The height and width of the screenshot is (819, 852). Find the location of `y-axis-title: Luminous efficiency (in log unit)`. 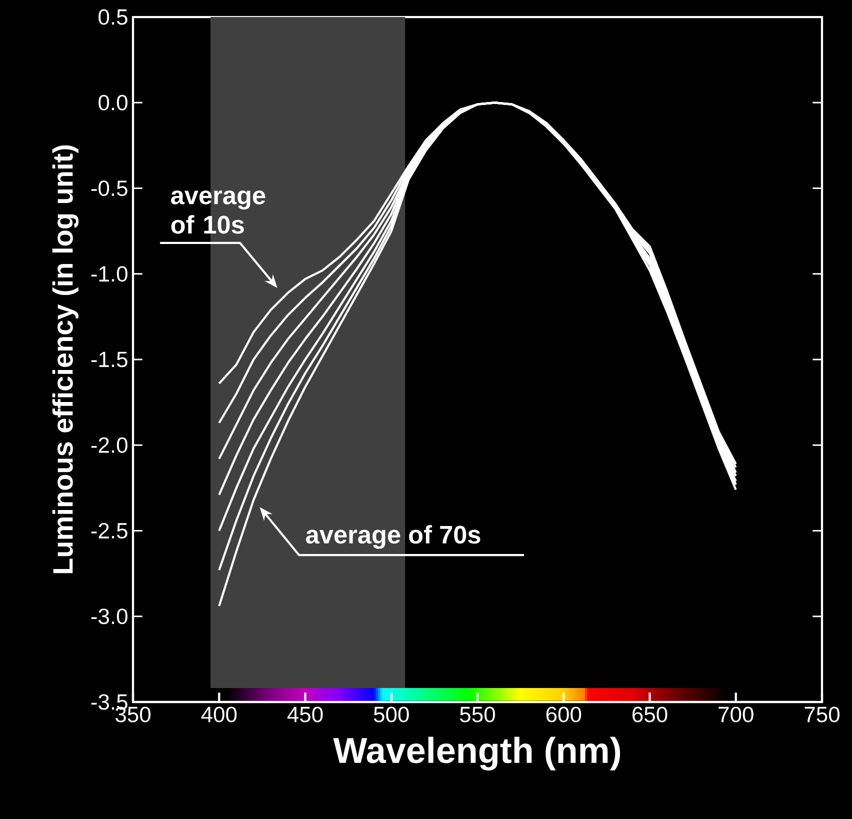

y-axis-title: Luminous efficiency (in log unit) is located at coordinates (65, 359).